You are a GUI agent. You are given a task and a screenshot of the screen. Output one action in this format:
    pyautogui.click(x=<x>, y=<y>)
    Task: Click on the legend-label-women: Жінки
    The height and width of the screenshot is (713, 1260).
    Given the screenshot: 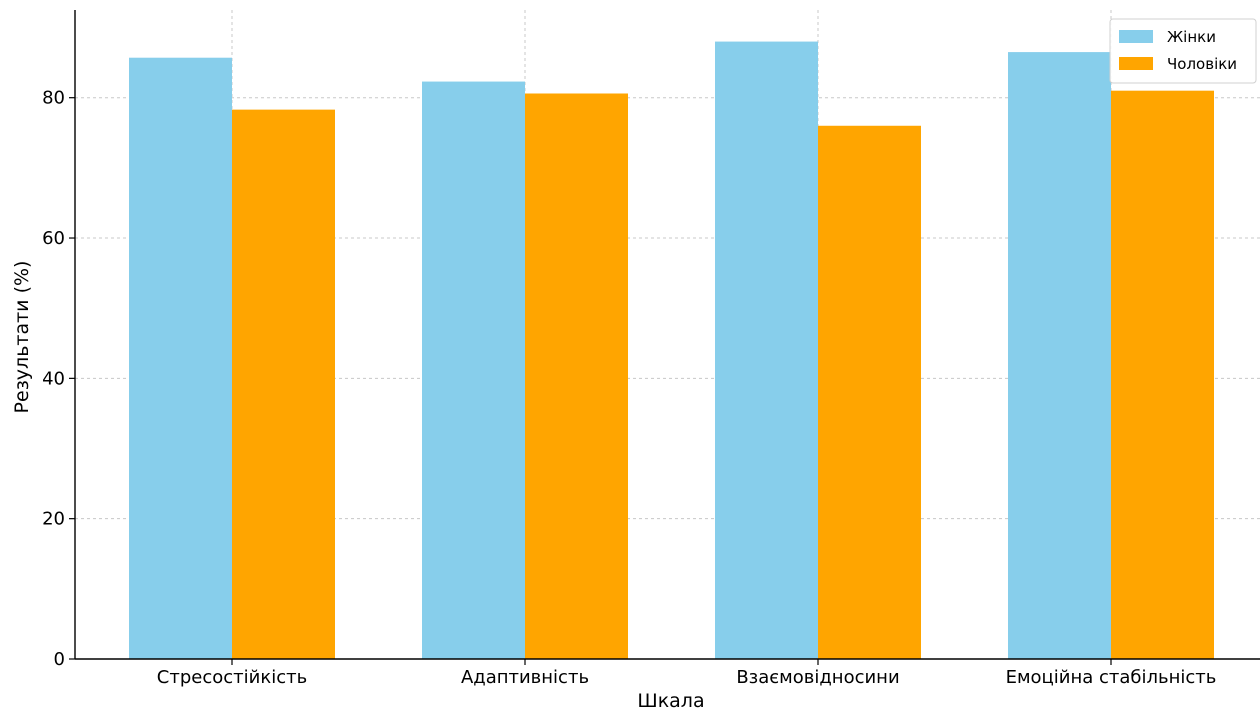 What is the action you would take?
    pyautogui.click(x=1191, y=37)
    